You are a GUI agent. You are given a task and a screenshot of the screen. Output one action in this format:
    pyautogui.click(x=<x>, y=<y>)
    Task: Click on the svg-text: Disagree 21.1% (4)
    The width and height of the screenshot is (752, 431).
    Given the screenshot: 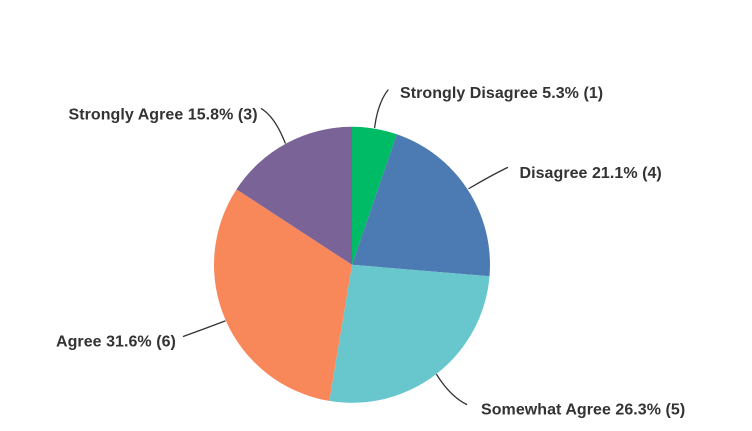 What is the action you would take?
    pyautogui.click(x=591, y=173)
    